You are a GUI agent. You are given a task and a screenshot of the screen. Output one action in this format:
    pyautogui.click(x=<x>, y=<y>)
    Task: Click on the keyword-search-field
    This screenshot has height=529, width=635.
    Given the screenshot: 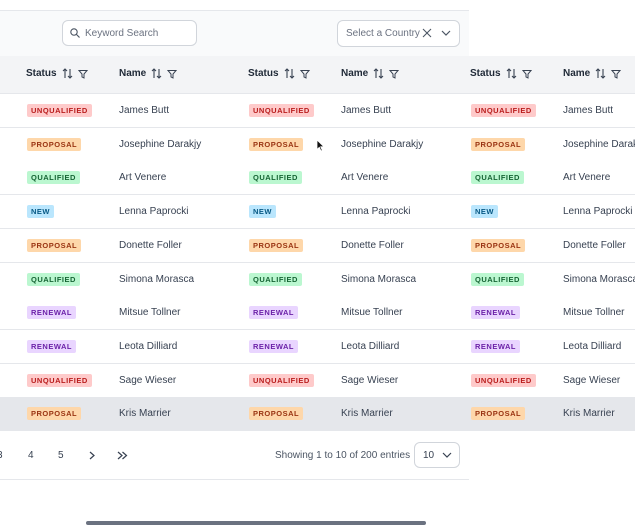 What is the action you would take?
    pyautogui.click(x=129, y=33)
    